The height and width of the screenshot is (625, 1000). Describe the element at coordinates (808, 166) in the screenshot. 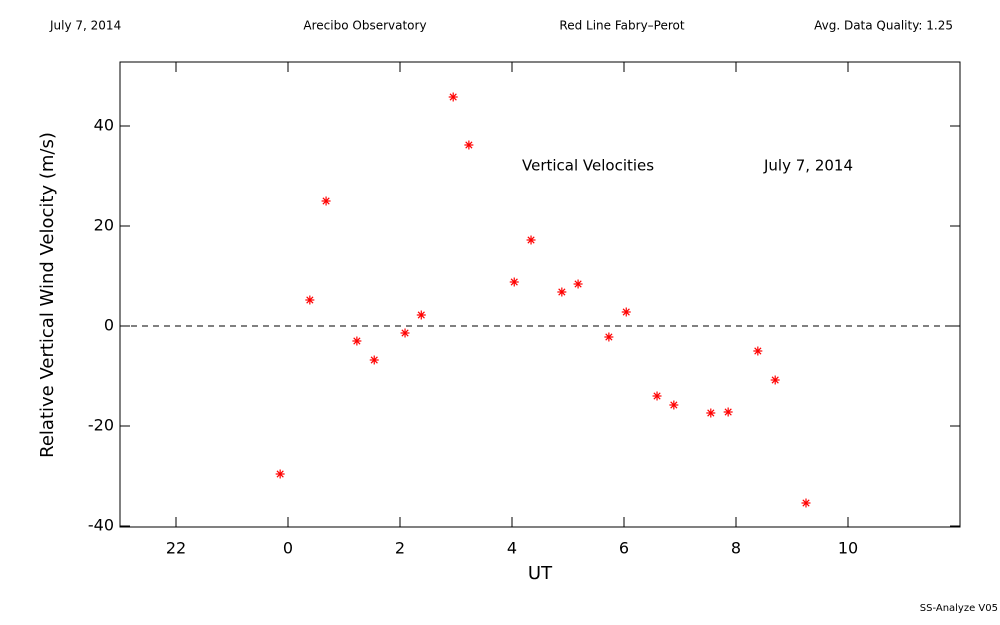

I see `annotation: July 7, 2014` at that location.